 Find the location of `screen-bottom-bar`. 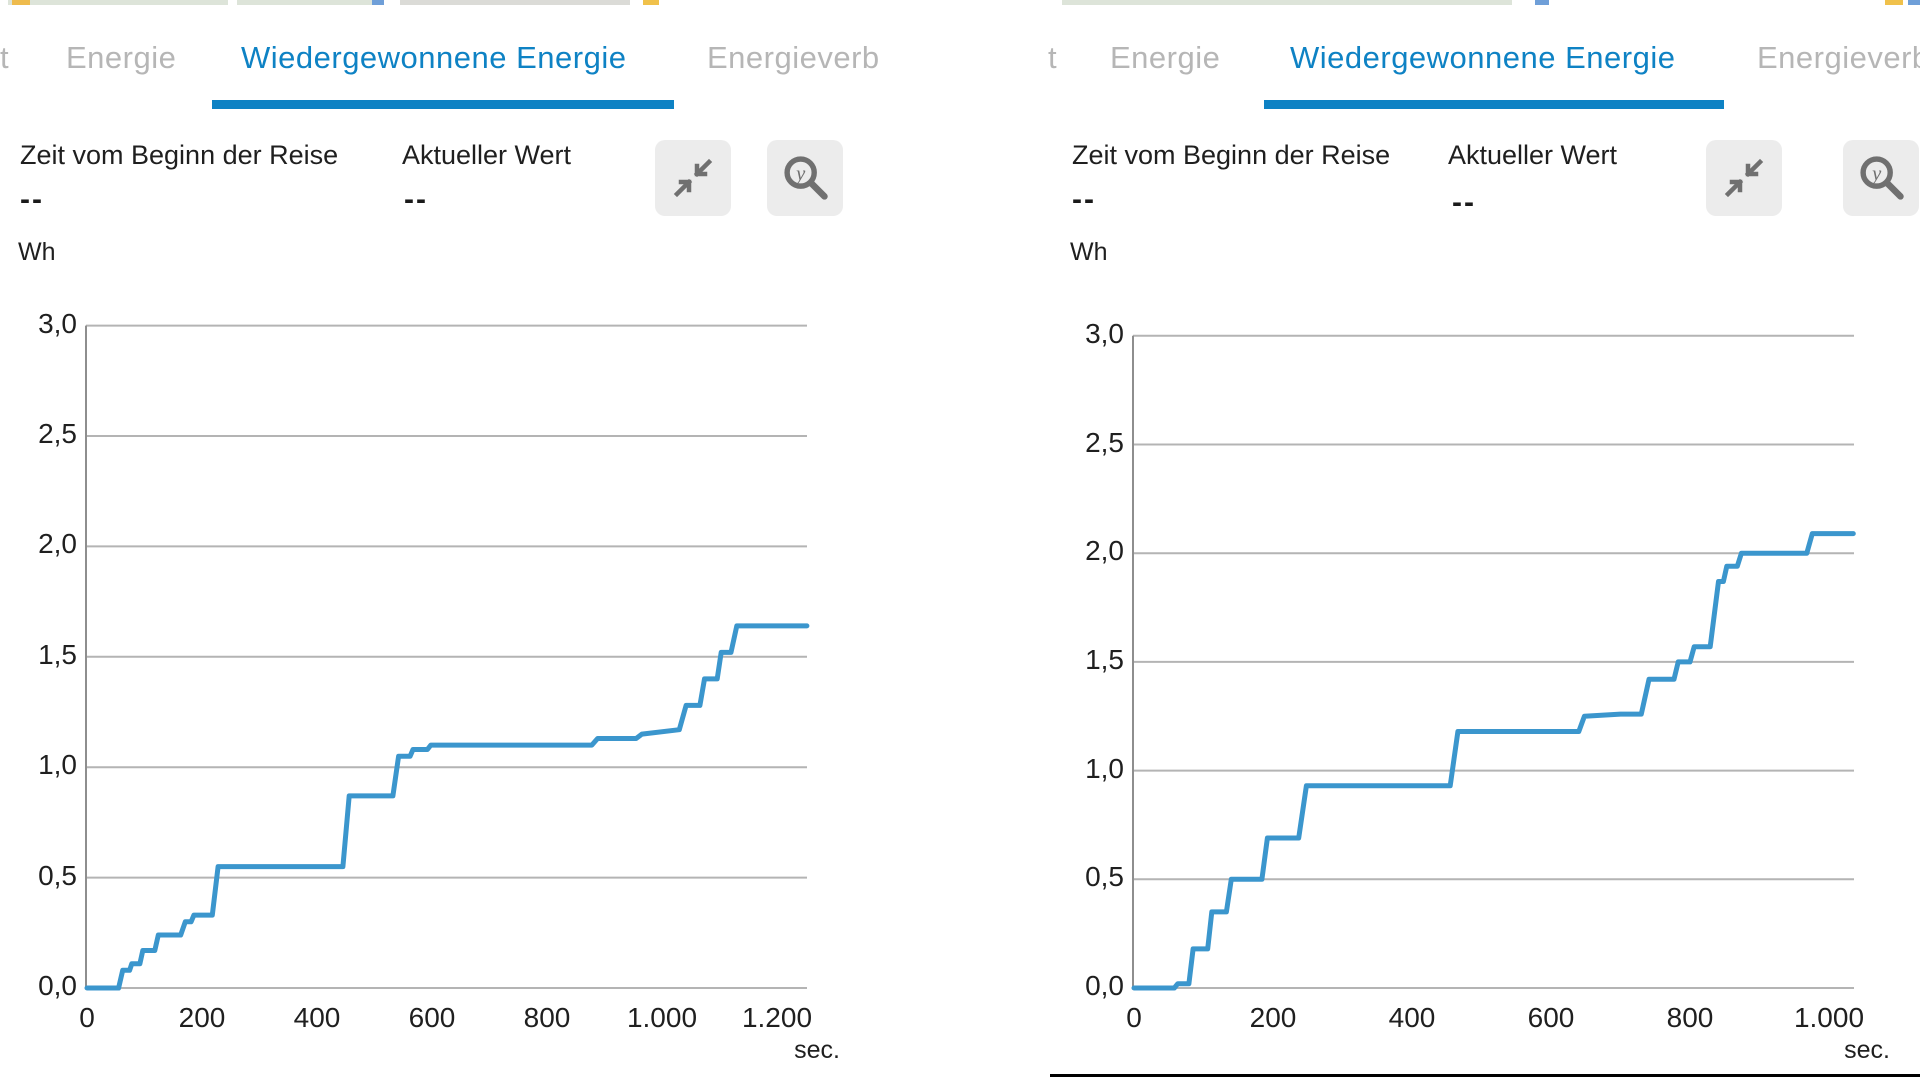

screen-bottom-bar is located at coordinates (1485, 1075).